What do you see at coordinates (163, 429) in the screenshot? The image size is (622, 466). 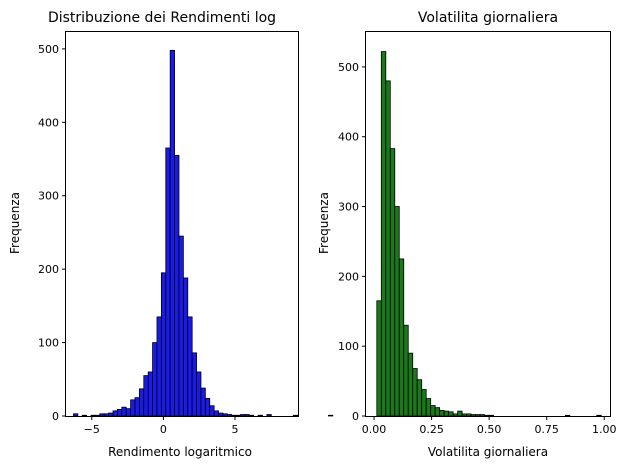 I see `x-tick-label: 0` at bounding box center [163, 429].